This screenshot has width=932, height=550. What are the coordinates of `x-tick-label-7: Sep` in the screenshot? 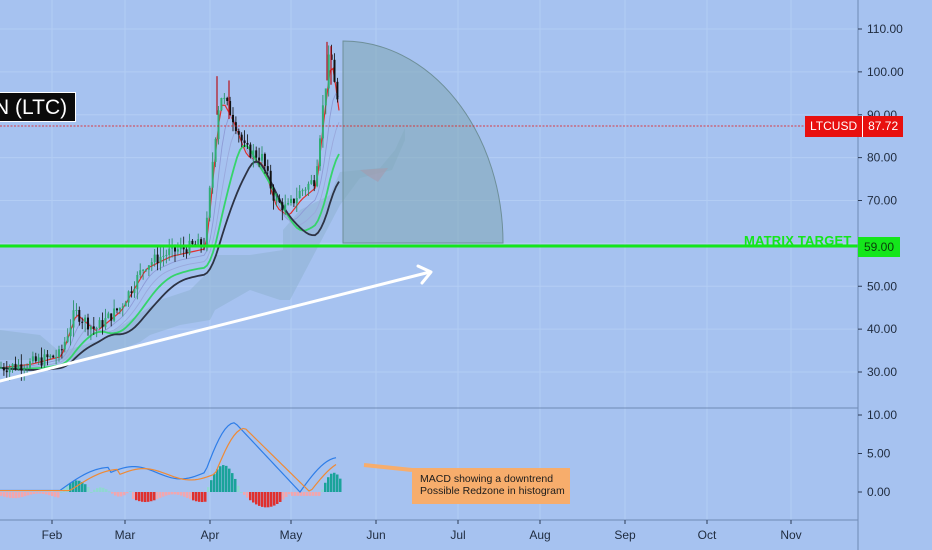 It's located at (625, 535).